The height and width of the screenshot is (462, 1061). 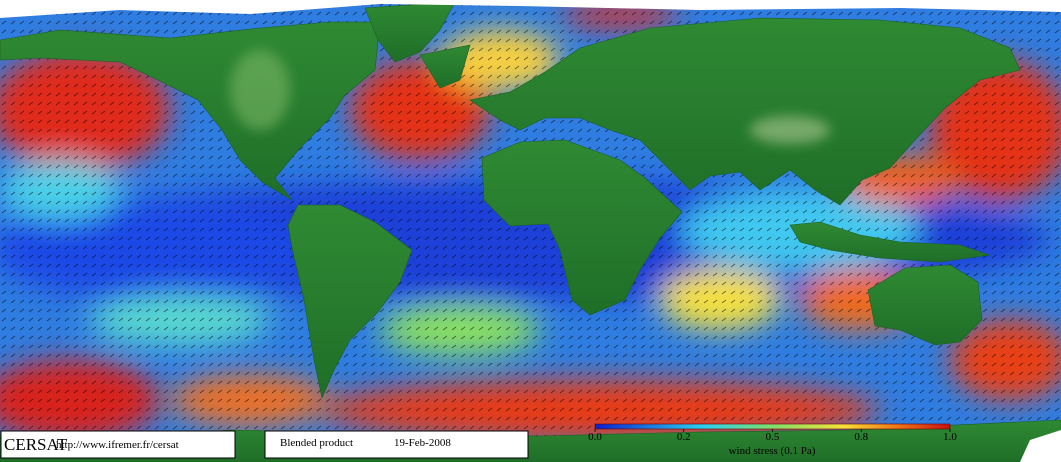 What do you see at coordinates (684, 437) in the screenshot?
I see `colorbar-tick-label: 0.2` at bounding box center [684, 437].